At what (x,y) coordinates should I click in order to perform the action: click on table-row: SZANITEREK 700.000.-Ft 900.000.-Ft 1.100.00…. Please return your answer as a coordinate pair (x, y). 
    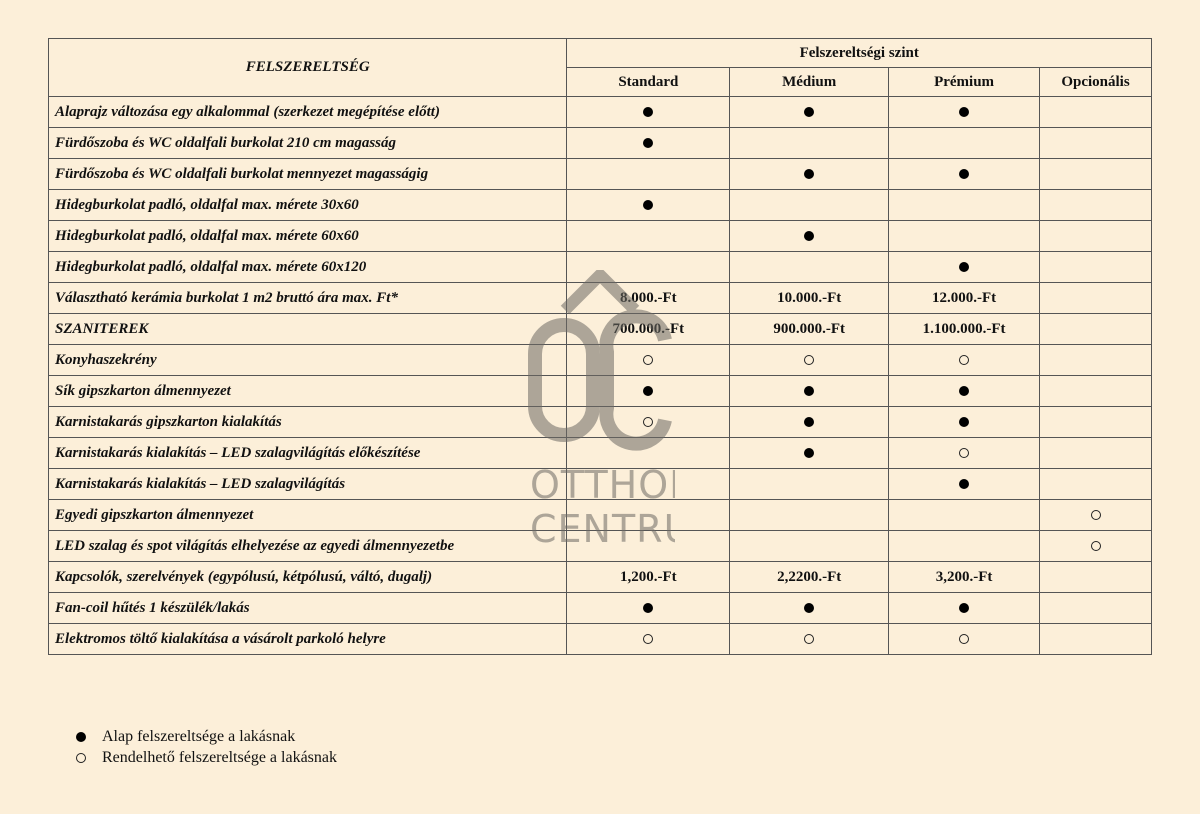
    Looking at the image, I should click on (599, 329).